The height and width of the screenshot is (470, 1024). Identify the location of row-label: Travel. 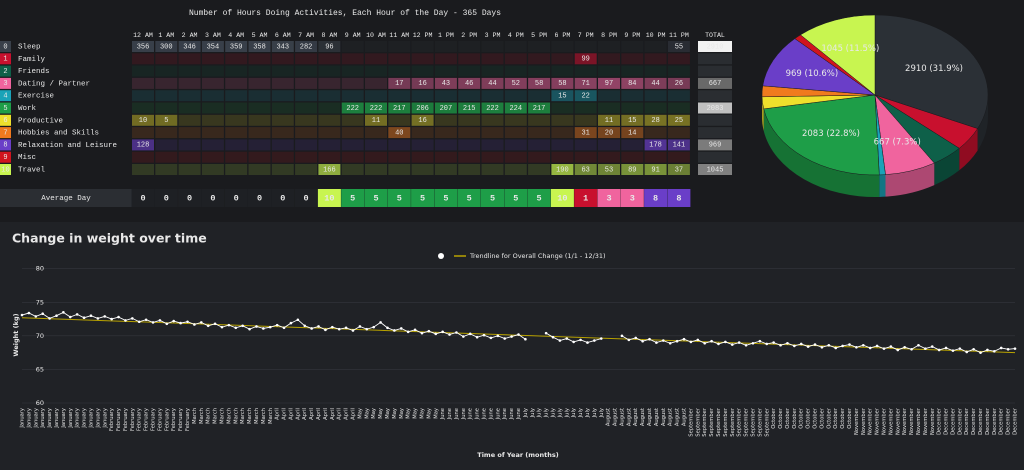
(32, 170).